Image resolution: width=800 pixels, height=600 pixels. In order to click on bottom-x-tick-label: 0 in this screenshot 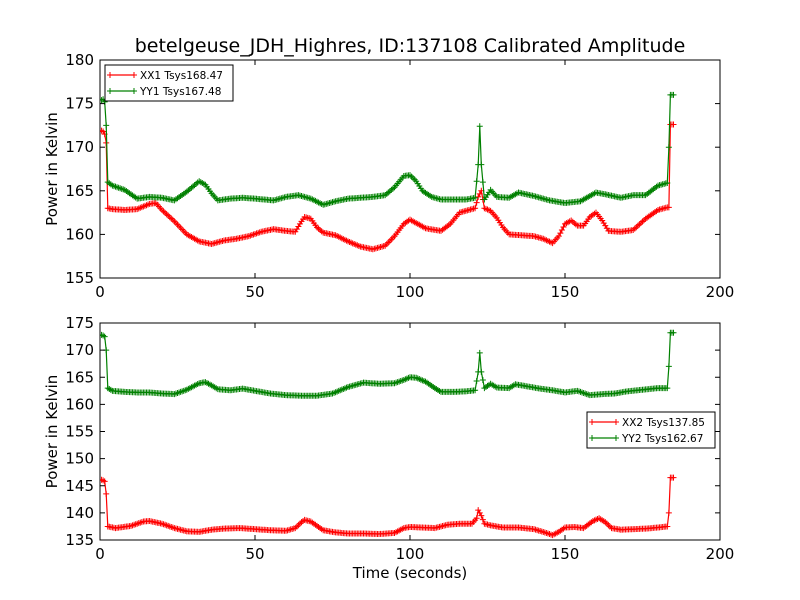, I will do `click(100, 554)`.